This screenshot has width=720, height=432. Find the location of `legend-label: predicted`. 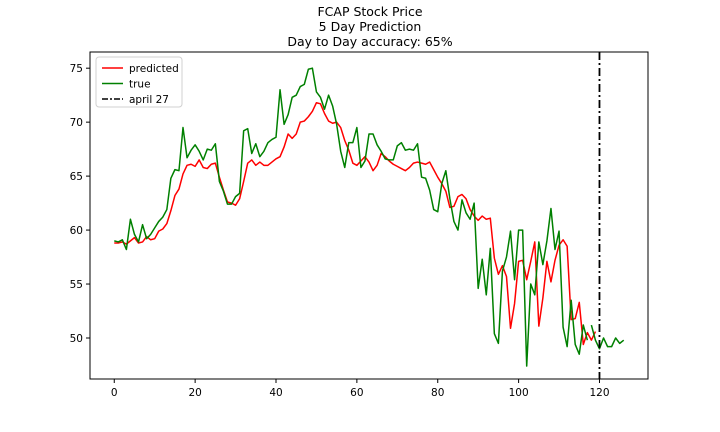

legend-label: predicted is located at coordinates (154, 69).